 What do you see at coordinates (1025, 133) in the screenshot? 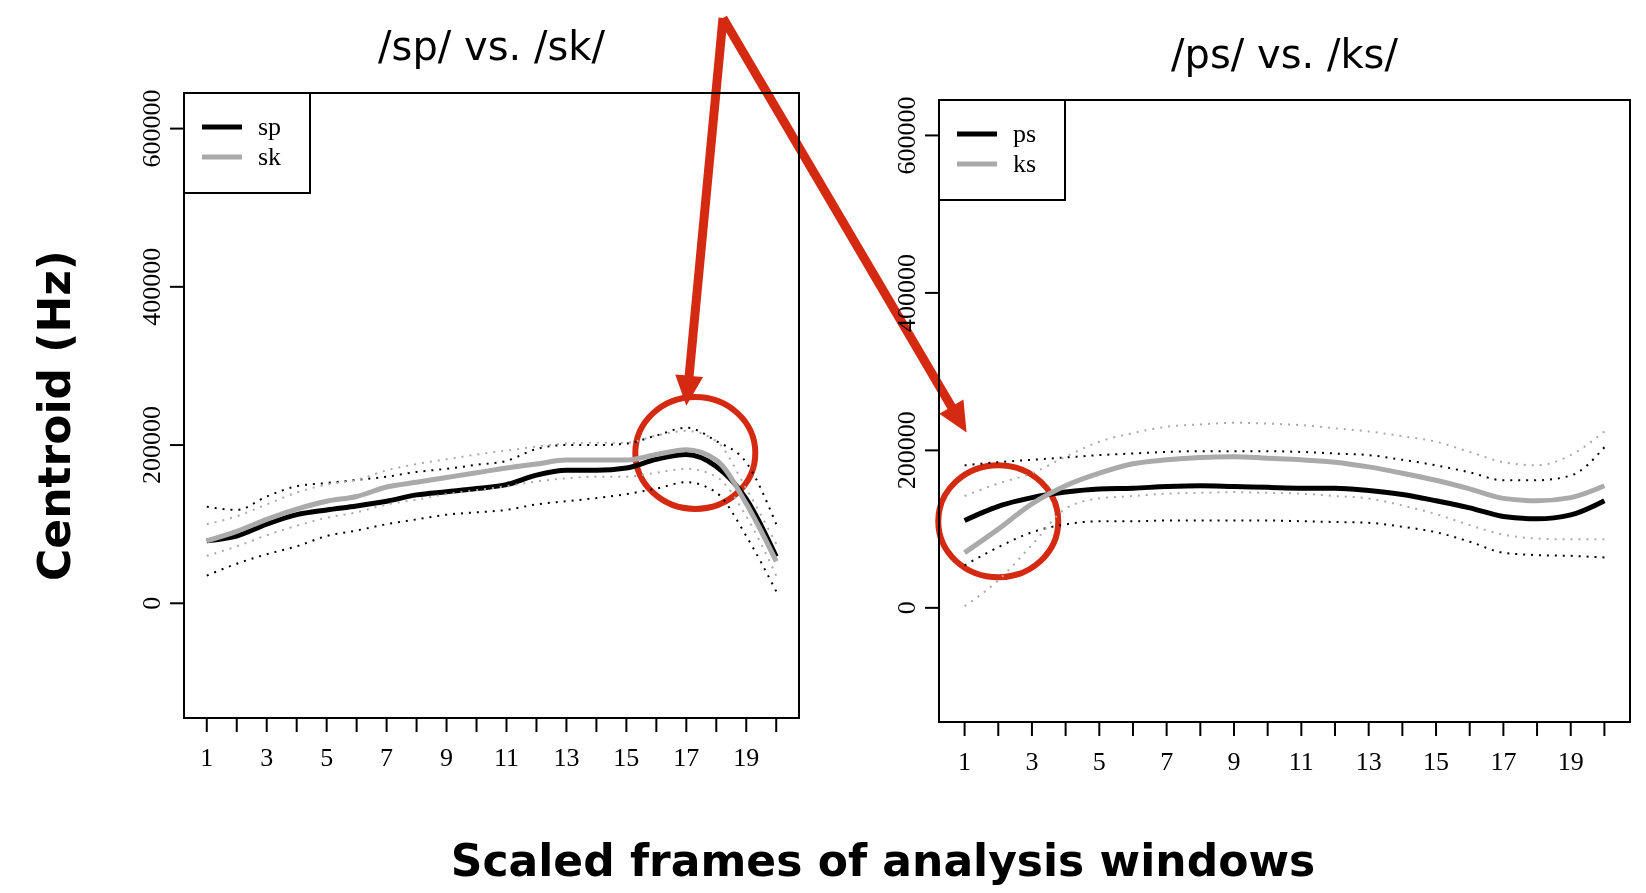
I see `legend-label: ps` at bounding box center [1025, 133].